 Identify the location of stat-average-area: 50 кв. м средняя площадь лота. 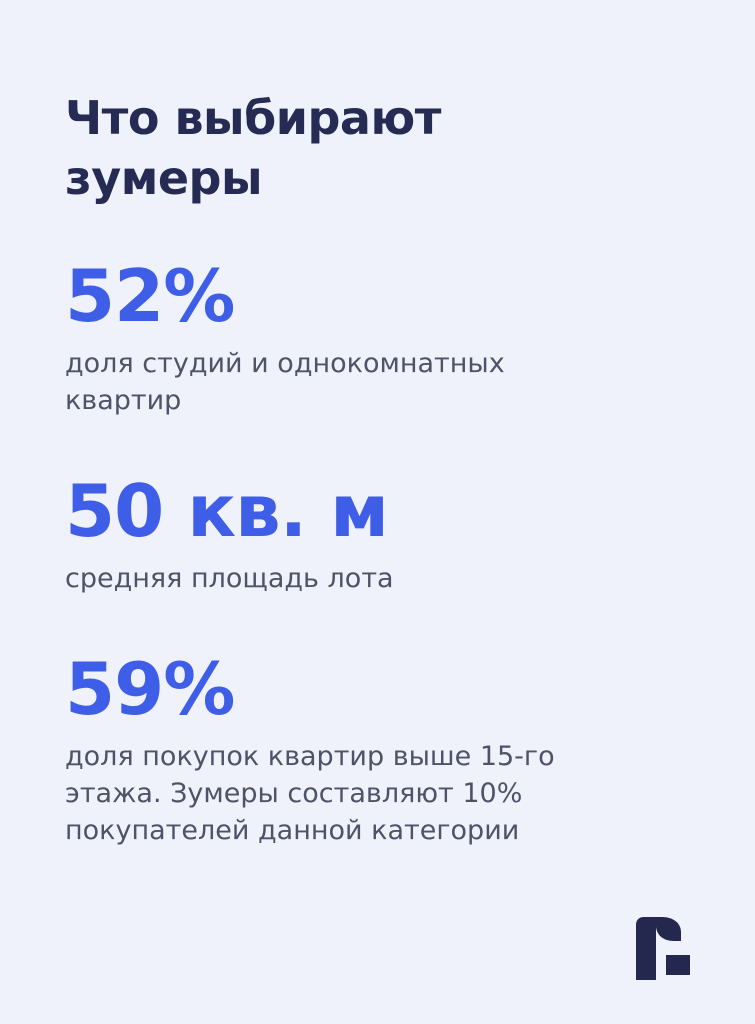
(377, 533).